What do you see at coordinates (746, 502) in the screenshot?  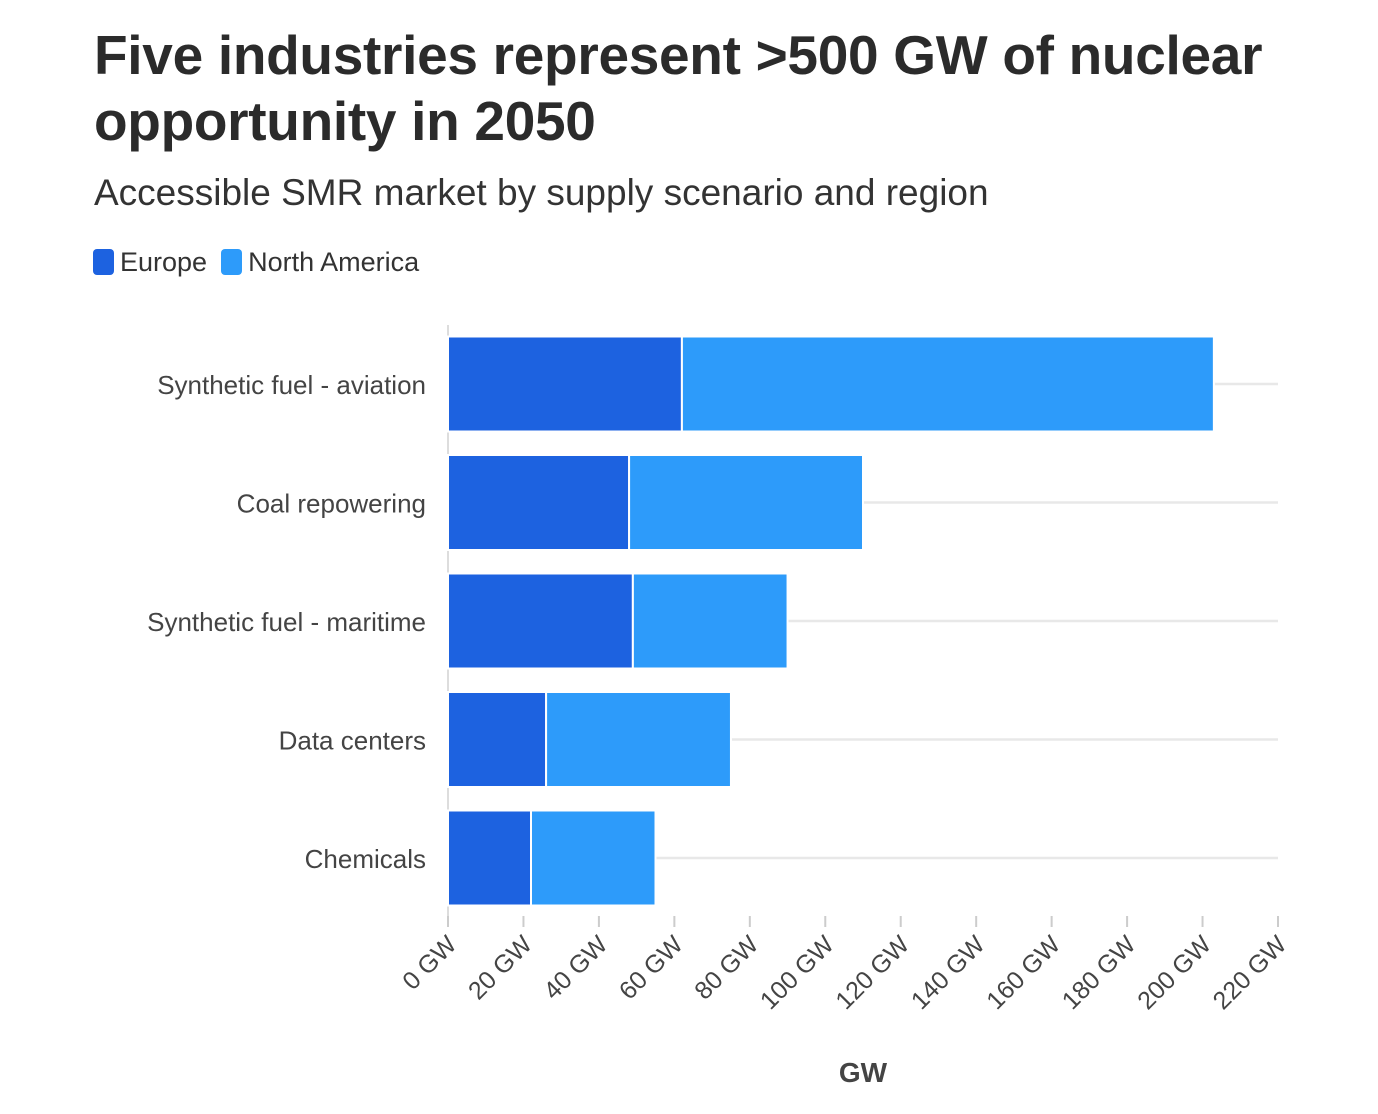 I see `bar-north-america-coal-repowering` at bounding box center [746, 502].